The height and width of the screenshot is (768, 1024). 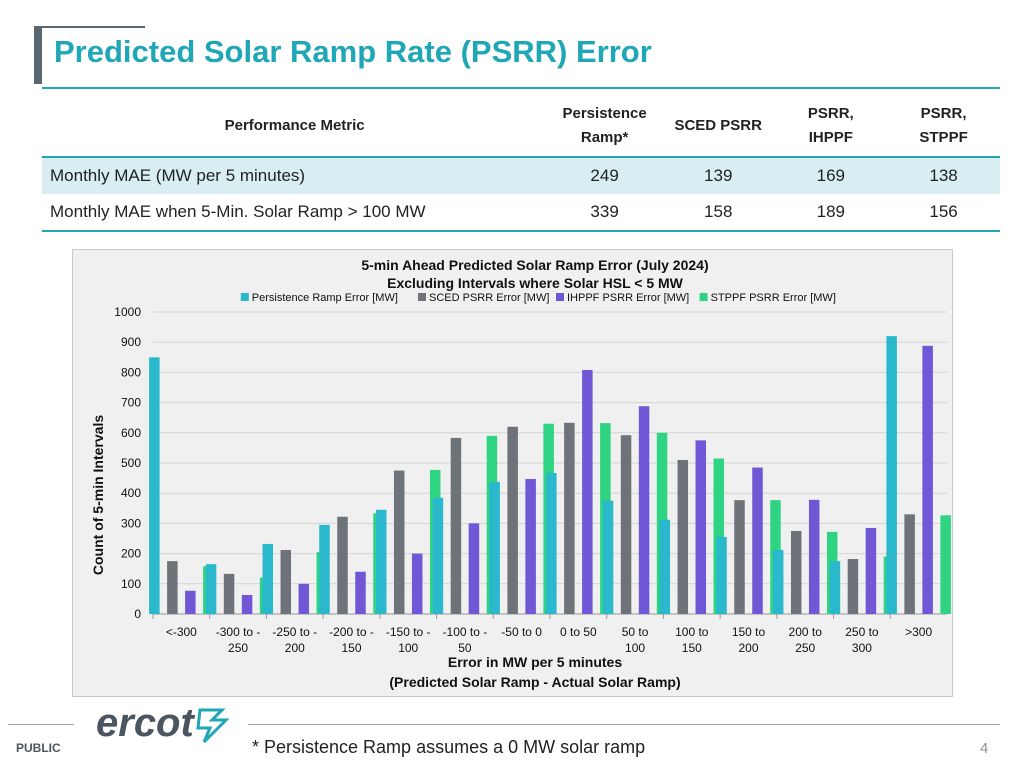 I want to click on x-axis-label-line1: Error in MW per 5 minutes, so click(x=535, y=662).